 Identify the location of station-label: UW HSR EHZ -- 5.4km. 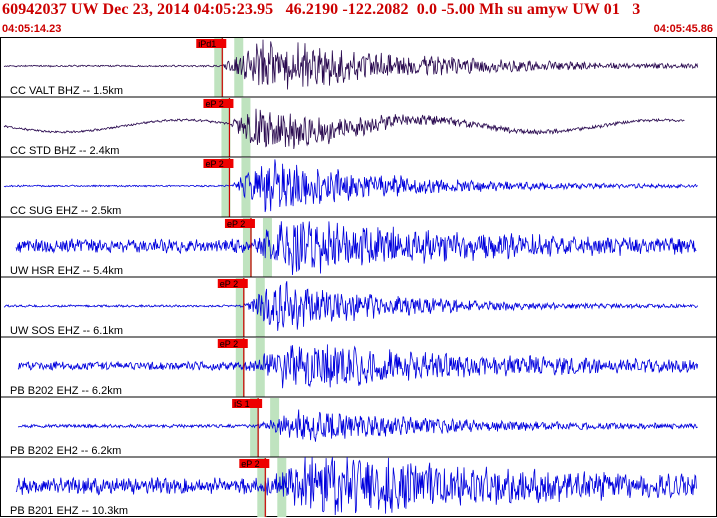
(66, 271).